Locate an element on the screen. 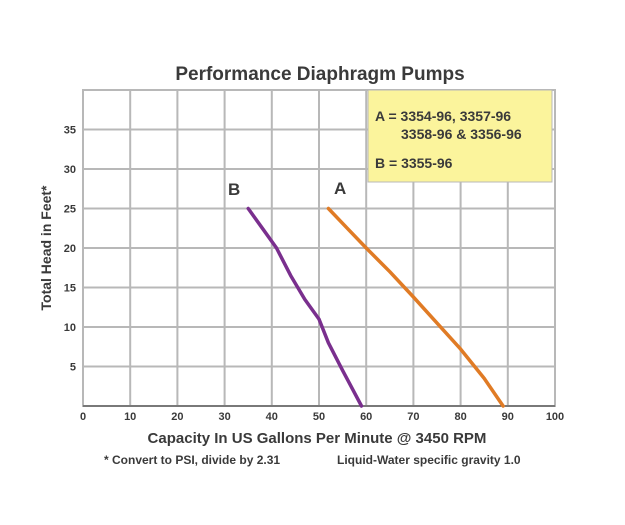  x-tick-label: 60 is located at coordinates (366, 417).